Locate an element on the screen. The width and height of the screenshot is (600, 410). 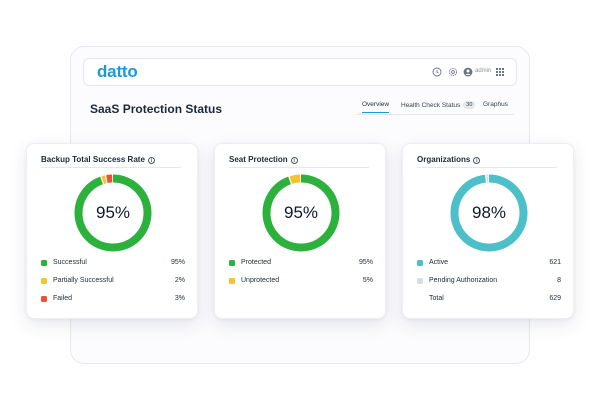
tab-overview: Overview is located at coordinates (376, 107).